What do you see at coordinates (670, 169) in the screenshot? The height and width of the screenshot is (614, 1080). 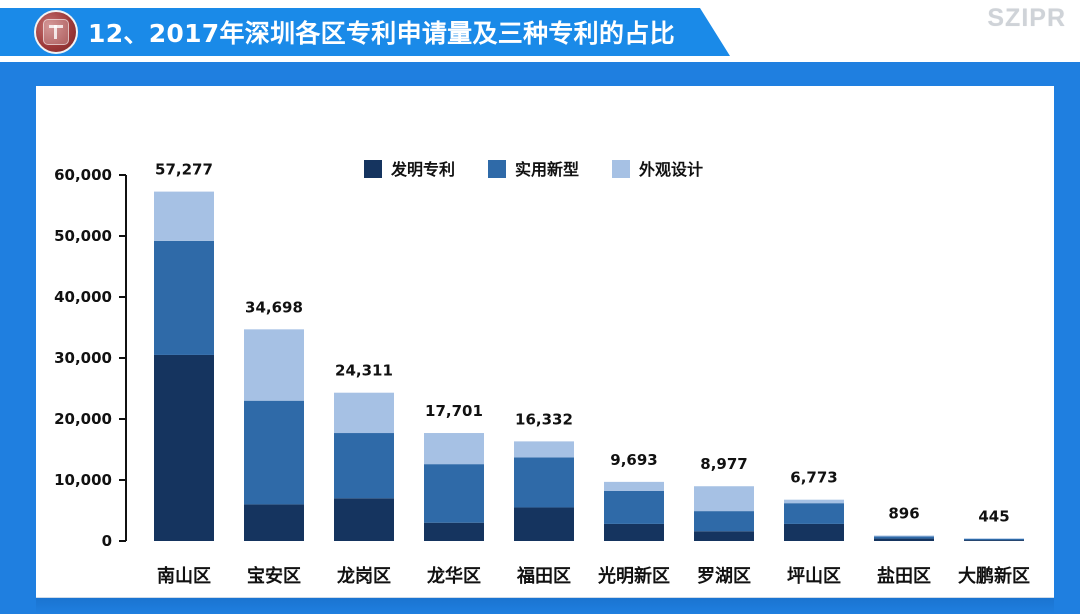 I see `legend-label: 外观设计` at bounding box center [670, 169].